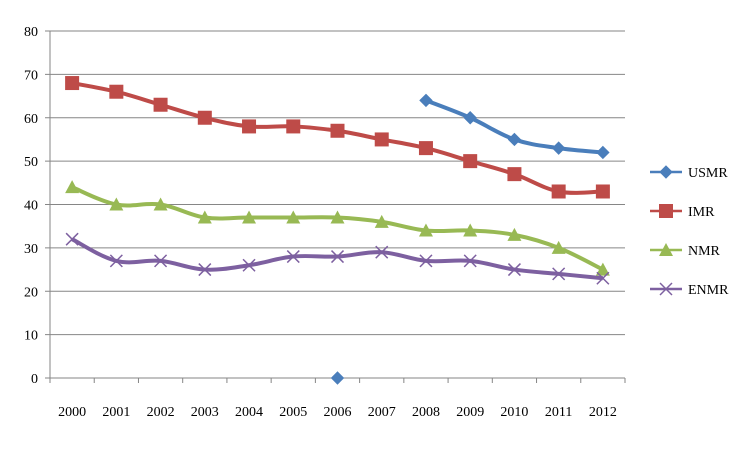 The height and width of the screenshot is (457, 752). What do you see at coordinates (31, 162) in the screenshot?
I see `y-tick-label: 50` at bounding box center [31, 162].